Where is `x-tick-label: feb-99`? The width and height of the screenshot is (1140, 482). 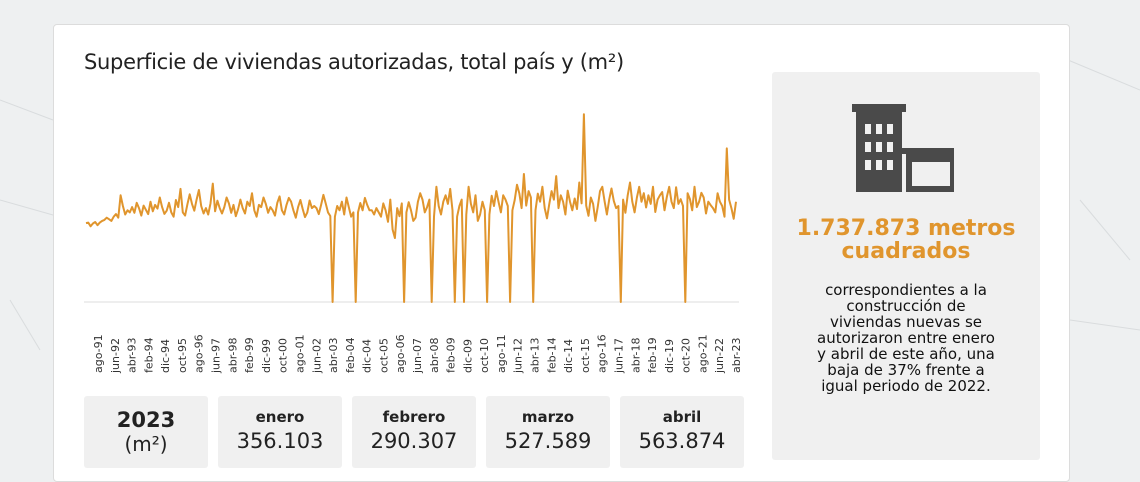 x-tick-label: feb-99 is located at coordinates (249, 355).